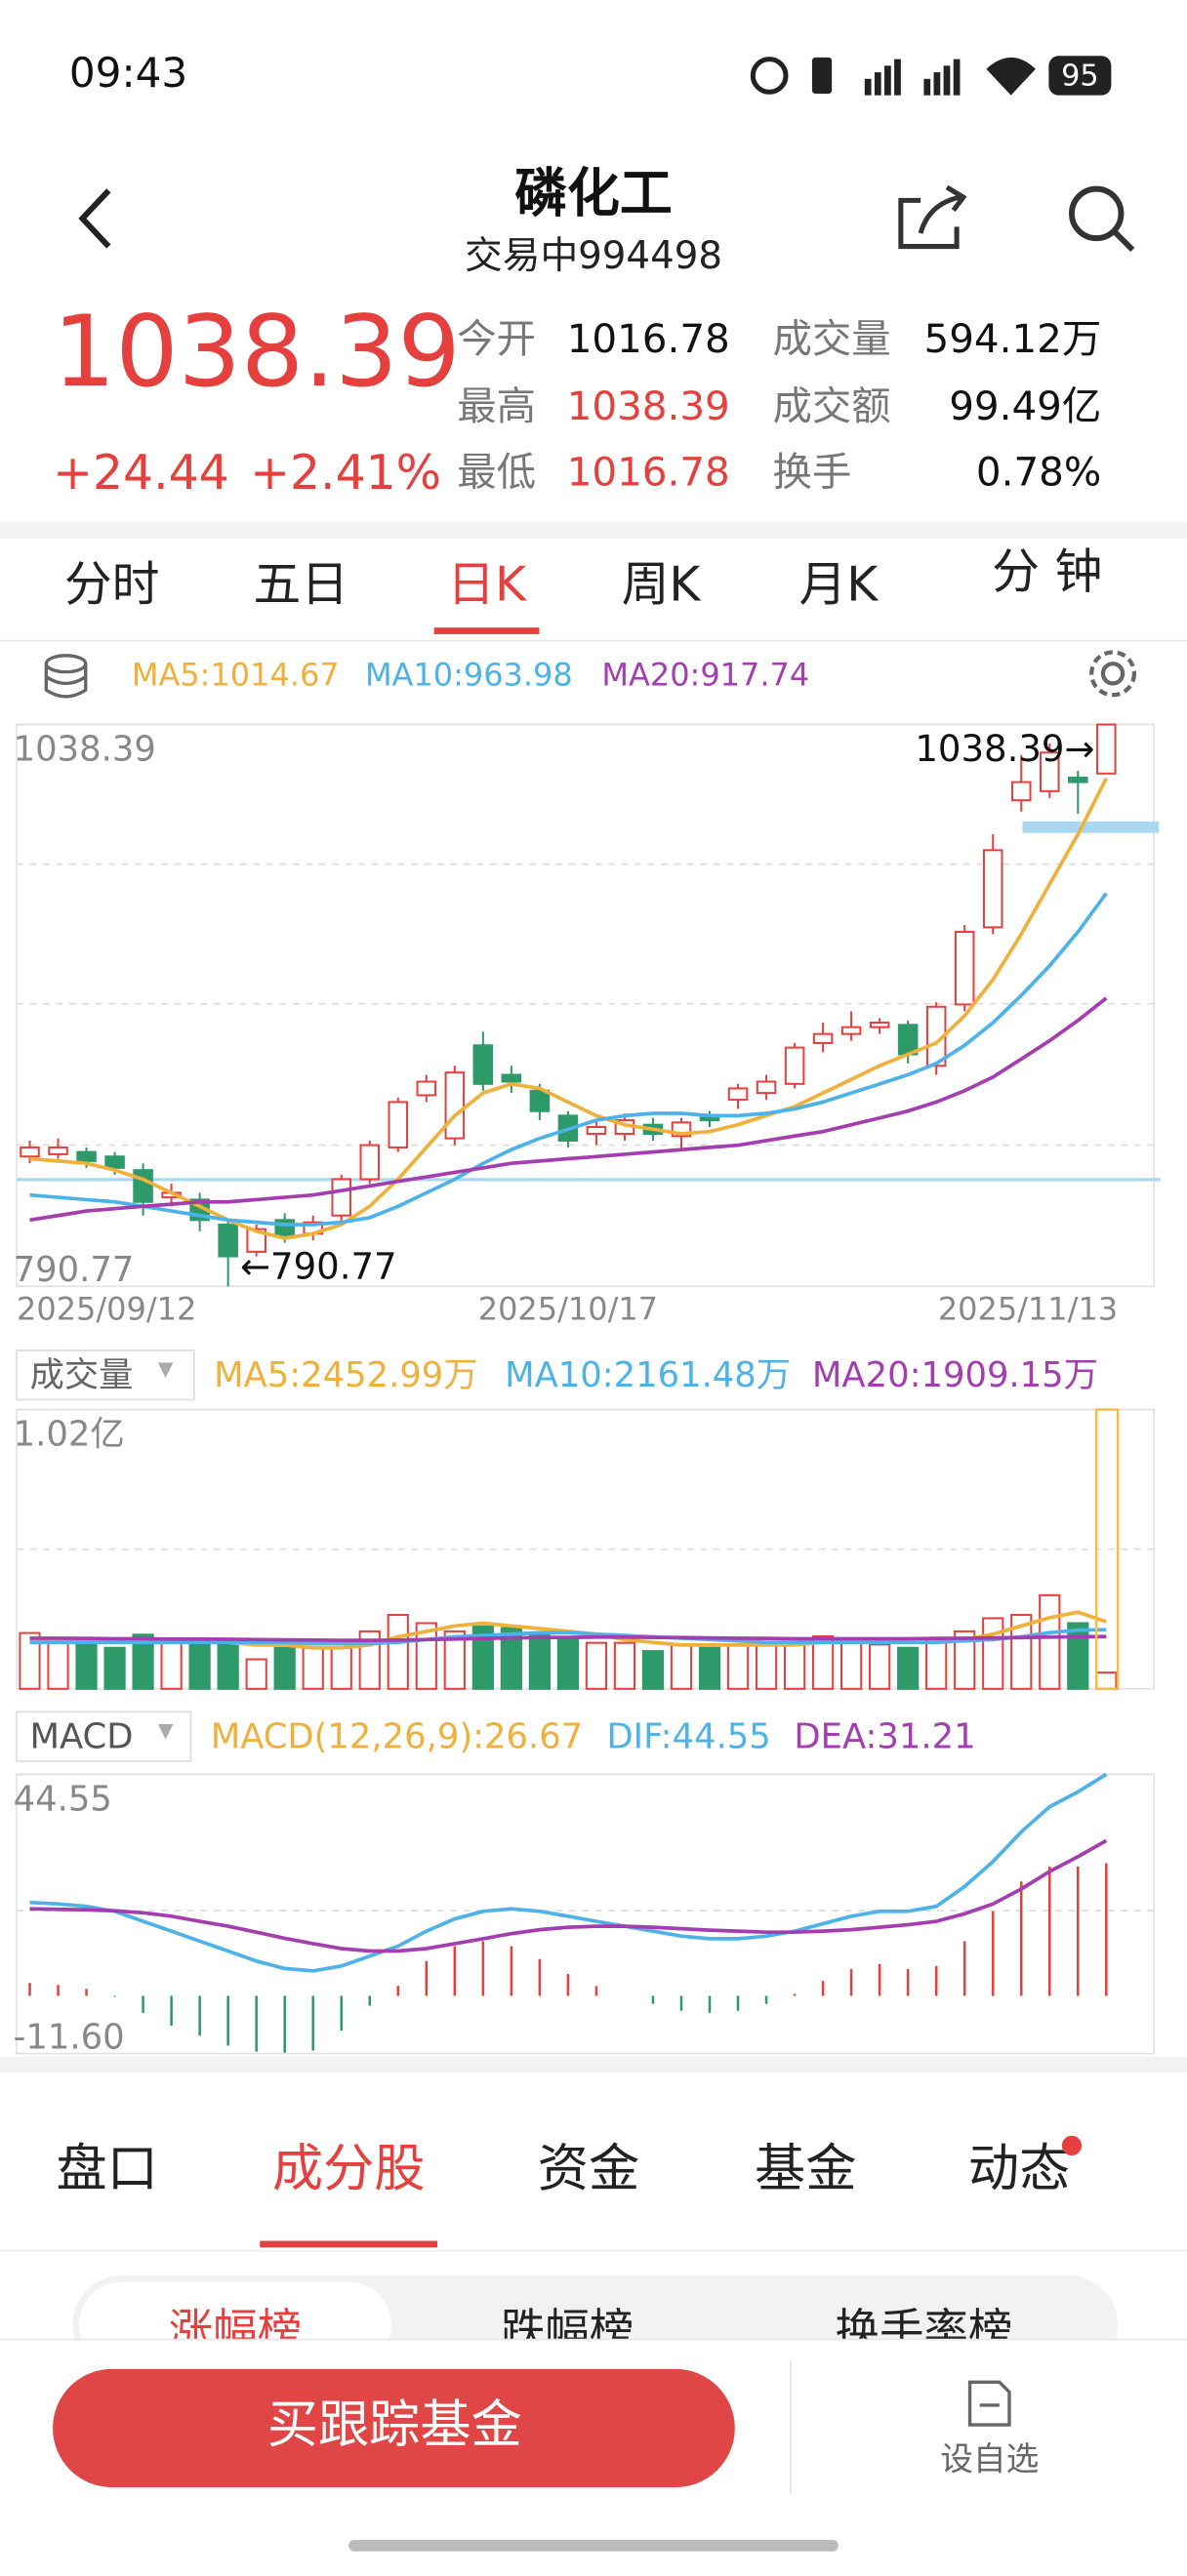 This screenshot has width=1187, height=2576. I want to click on legend-entry: MA5:2452.99万, so click(346, 1375).